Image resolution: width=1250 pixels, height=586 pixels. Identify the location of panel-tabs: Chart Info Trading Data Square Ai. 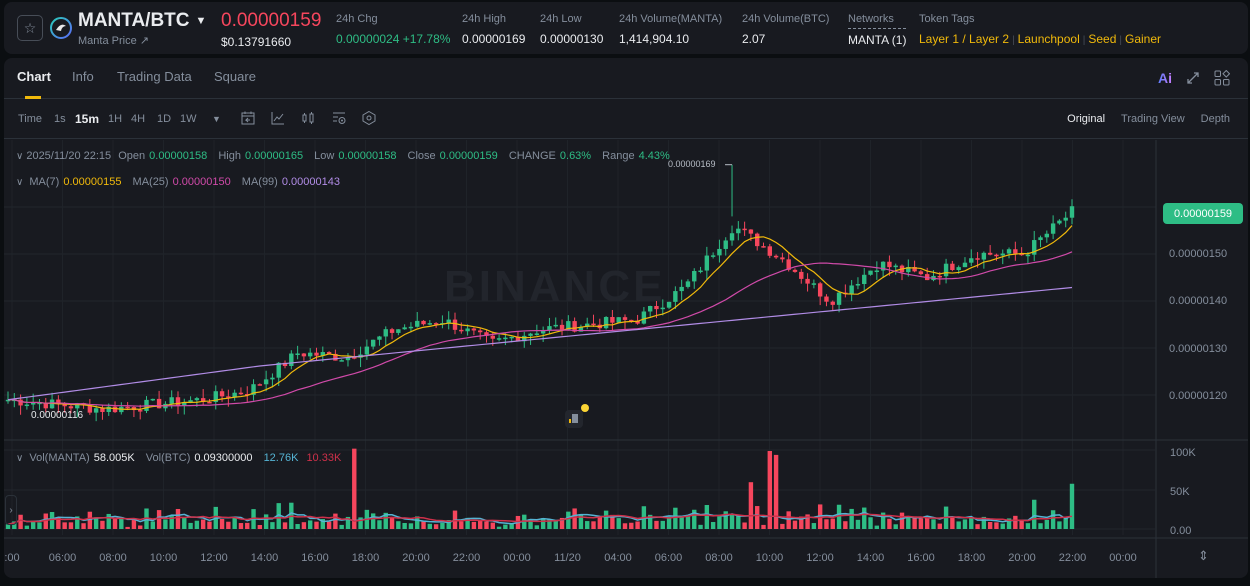
(626, 78).